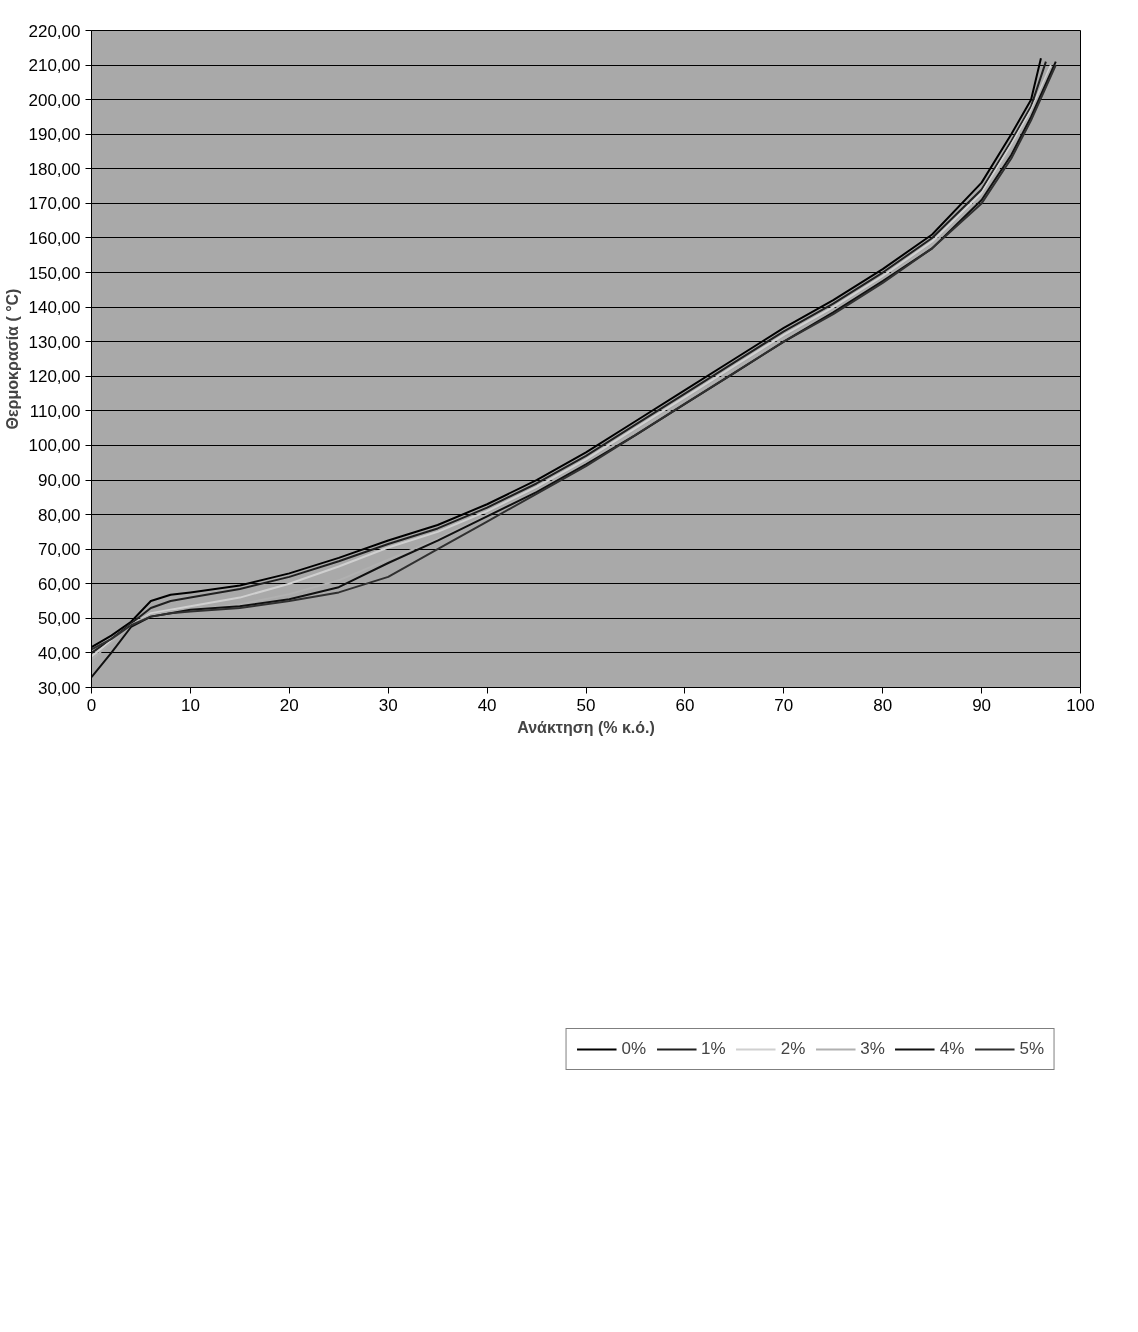 The width and height of the screenshot is (1138, 1332). I want to click on x-tick-label: 10, so click(190, 705).